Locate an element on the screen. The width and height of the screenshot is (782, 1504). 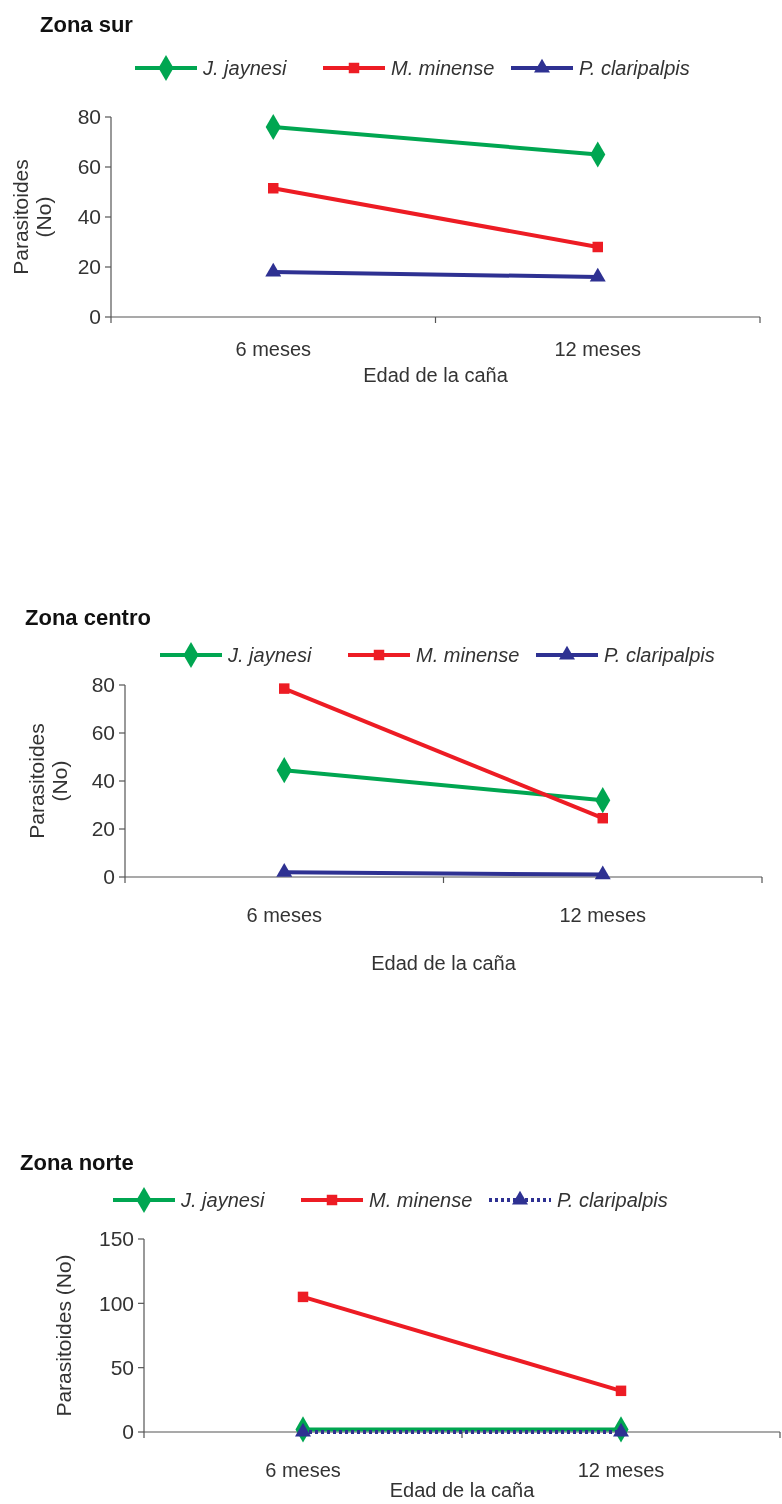
y-tick-label: 150 is located at coordinates (116, 1239).